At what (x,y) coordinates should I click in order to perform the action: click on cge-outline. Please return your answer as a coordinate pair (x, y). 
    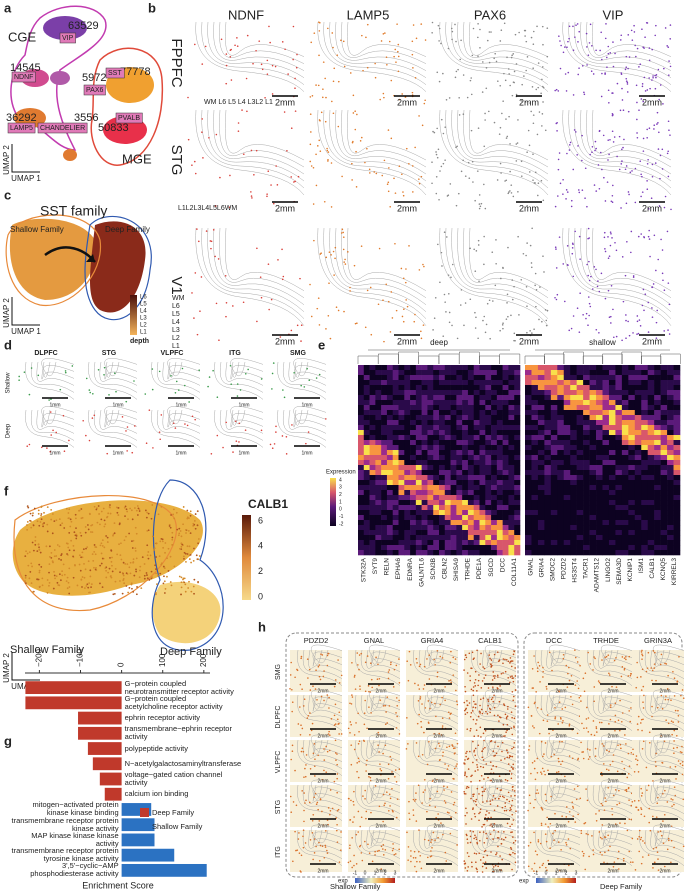
    Looking at the image, I should click on (58, 78).